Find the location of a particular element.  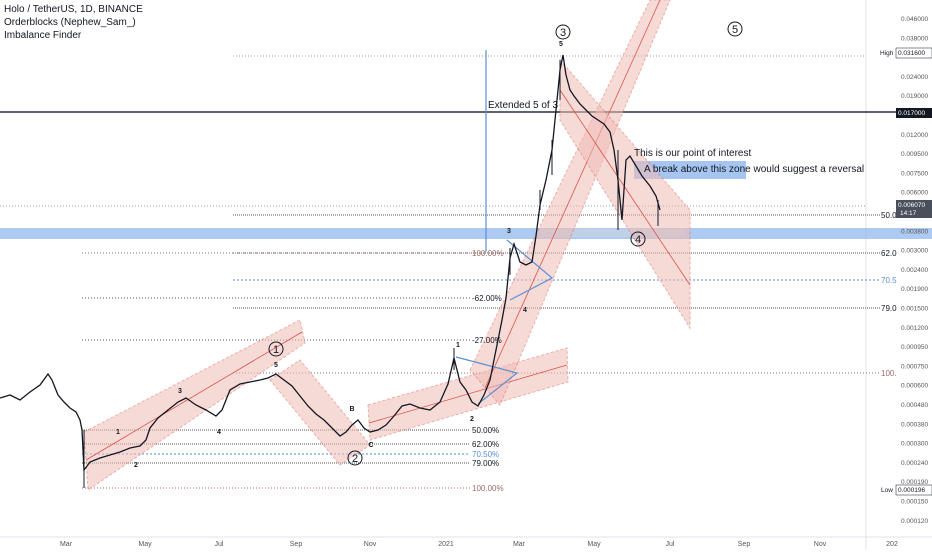

low-value-box is located at coordinates (913, 490).